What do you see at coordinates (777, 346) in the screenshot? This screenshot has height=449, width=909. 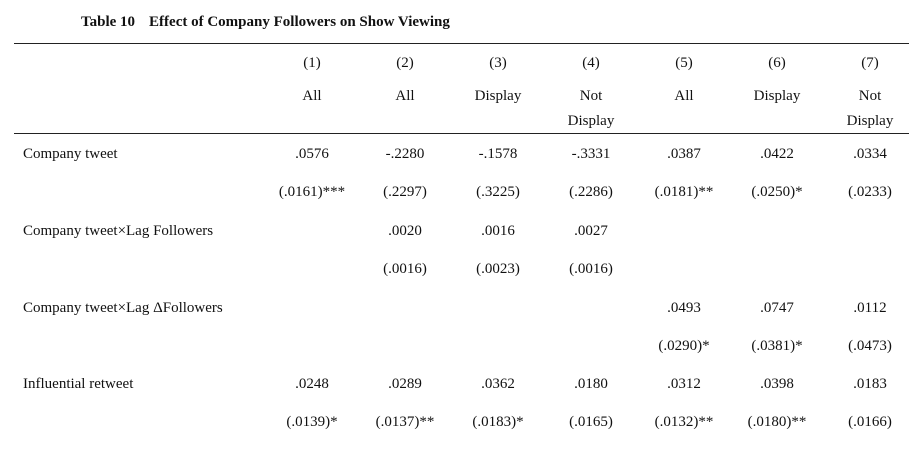 I see `std-error-cell: (.0381)*` at bounding box center [777, 346].